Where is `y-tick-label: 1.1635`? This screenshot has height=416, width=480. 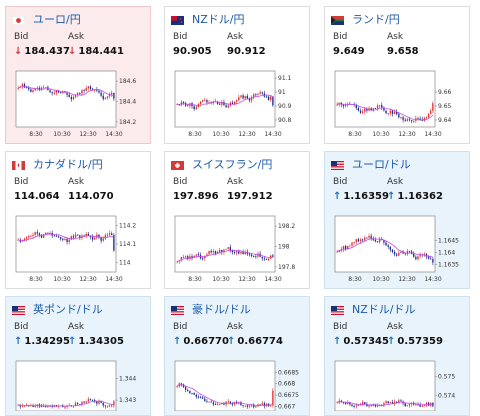 y-tick-label: 1.1635 is located at coordinates (448, 265).